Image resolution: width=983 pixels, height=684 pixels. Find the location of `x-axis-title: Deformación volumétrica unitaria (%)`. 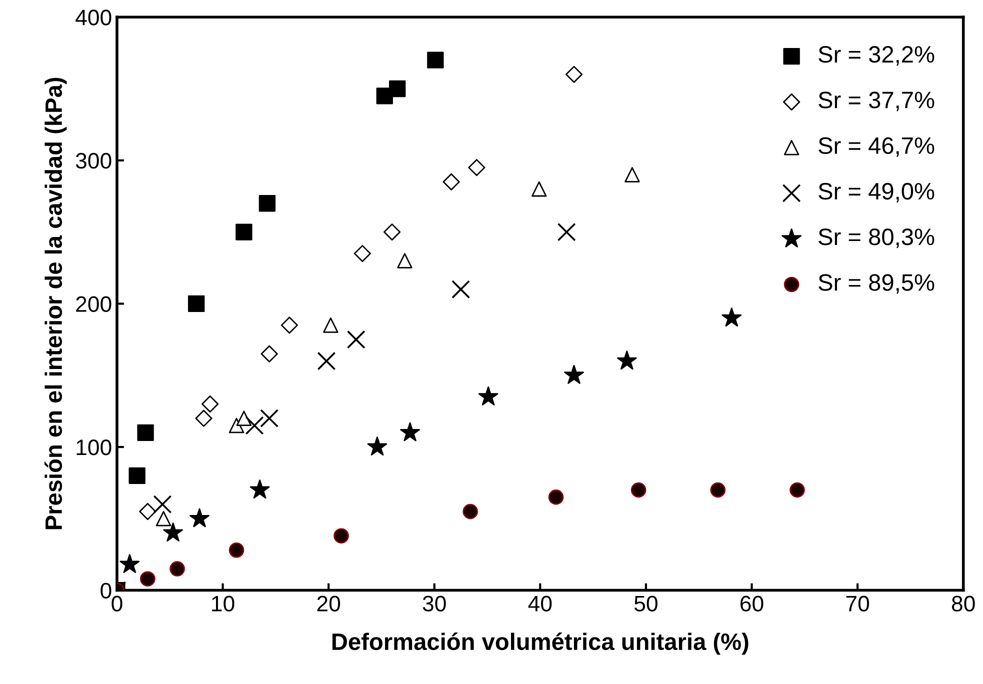

x-axis-title: Deformación volumétrica unitaria (%) is located at coordinates (540, 643).